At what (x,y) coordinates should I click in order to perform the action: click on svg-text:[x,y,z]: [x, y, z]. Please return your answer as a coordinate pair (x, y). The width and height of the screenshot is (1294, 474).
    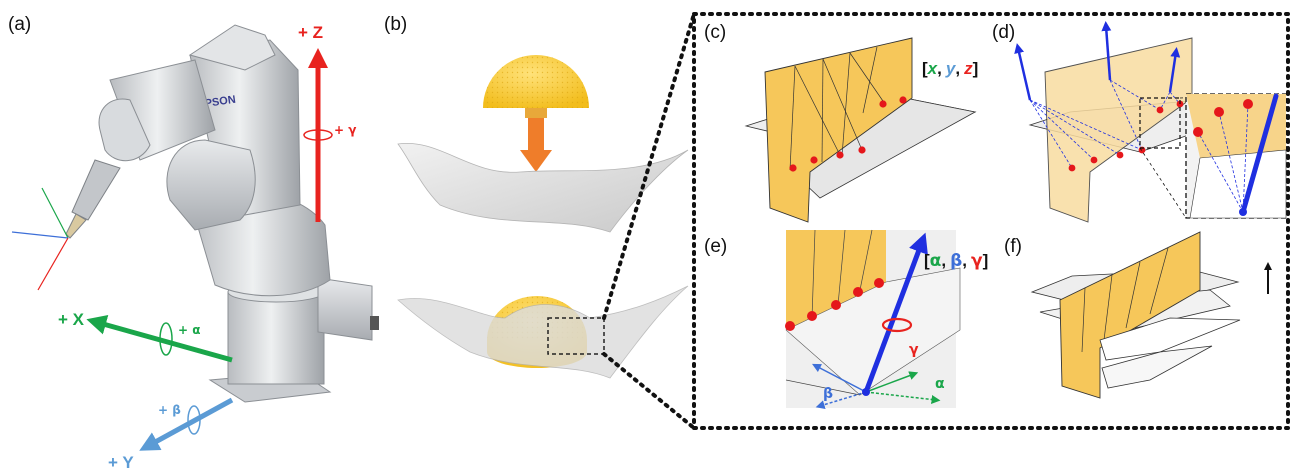
    Looking at the image, I should click on (950, 68).